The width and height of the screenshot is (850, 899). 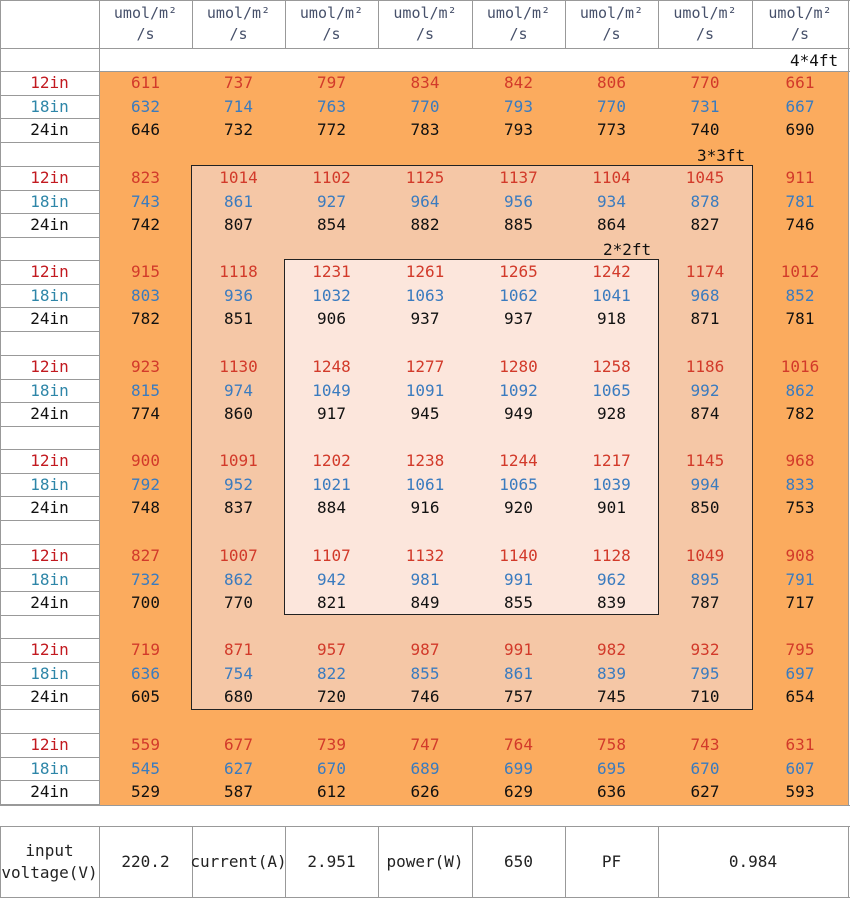 What do you see at coordinates (611, 201) in the screenshot?
I see `ppfd-value: 934` at bounding box center [611, 201].